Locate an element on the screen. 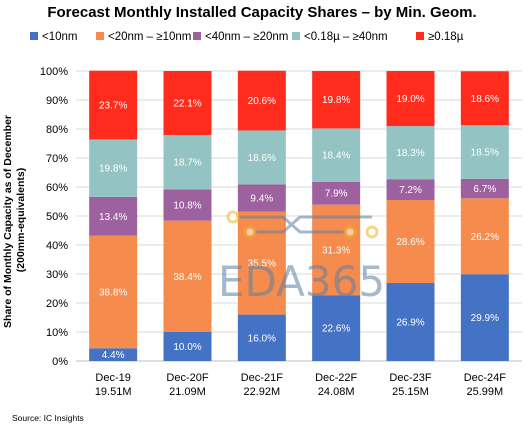 The width and height of the screenshot is (525, 427). y-tick-label: 0% is located at coordinates (60, 362).